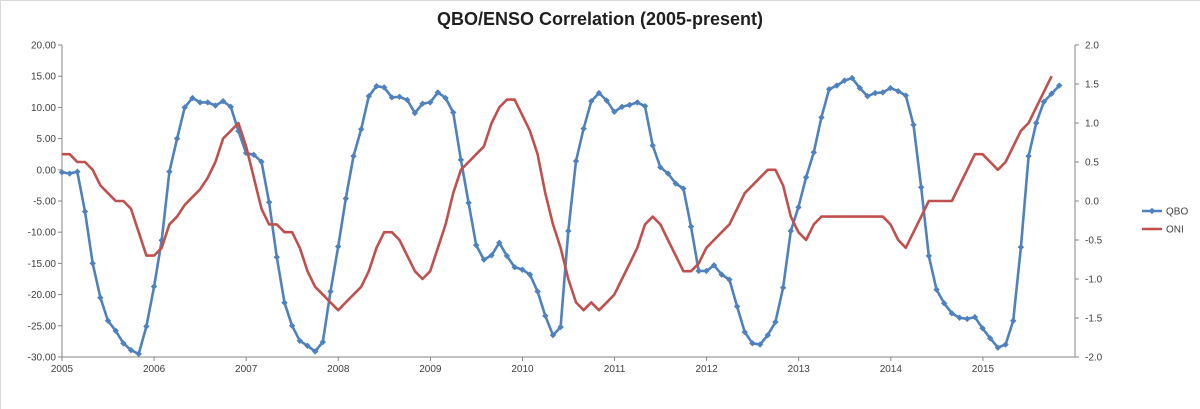 The height and width of the screenshot is (409, 1200). Describe the element at coordinates (983, 369) in the screenshot. I see `x-tick-label: 2015` at that location.